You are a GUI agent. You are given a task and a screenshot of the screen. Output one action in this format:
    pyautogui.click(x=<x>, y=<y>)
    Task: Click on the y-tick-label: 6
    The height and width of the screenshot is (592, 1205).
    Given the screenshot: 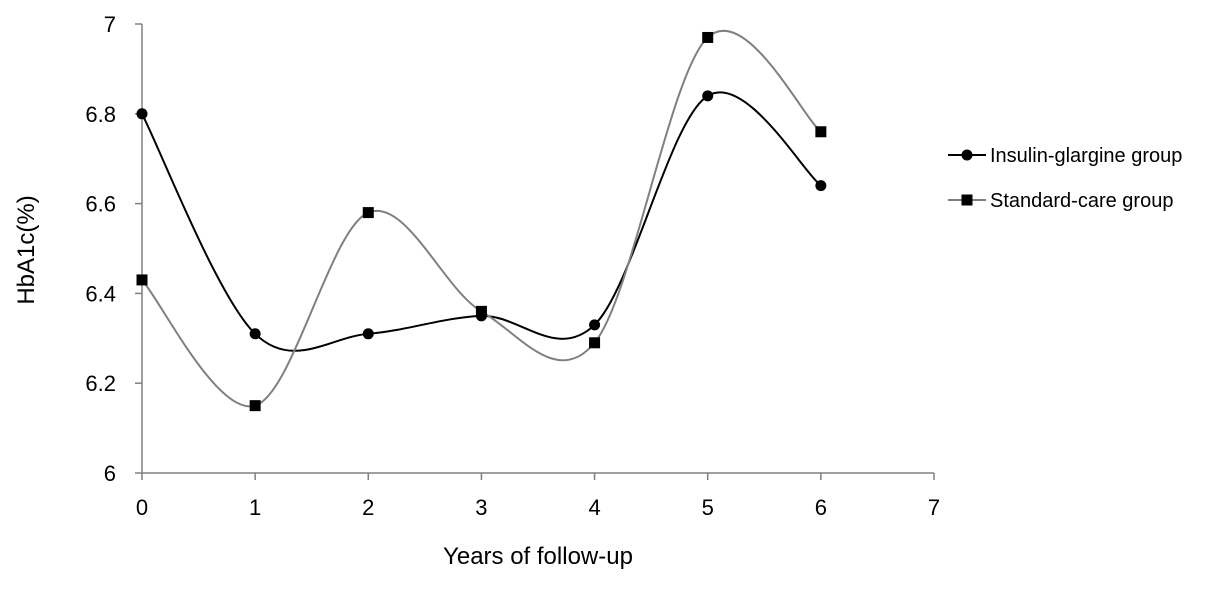 What is the action you would take?
    pyautogui.click(x=110, y=473)
    